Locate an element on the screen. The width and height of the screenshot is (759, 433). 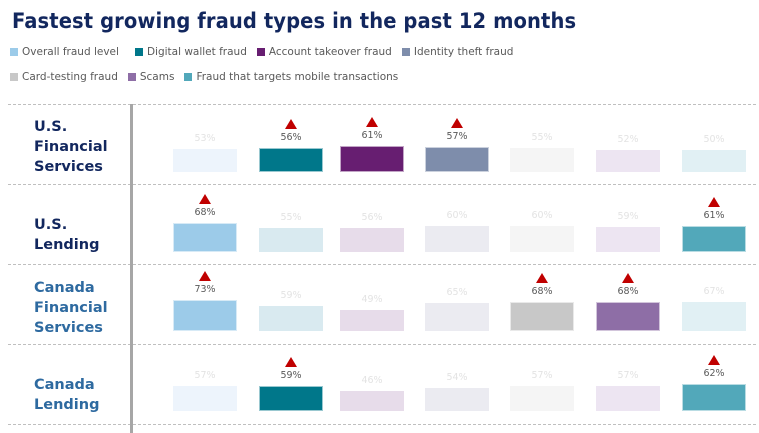
axis-divider is located at coordinates (131, 268).